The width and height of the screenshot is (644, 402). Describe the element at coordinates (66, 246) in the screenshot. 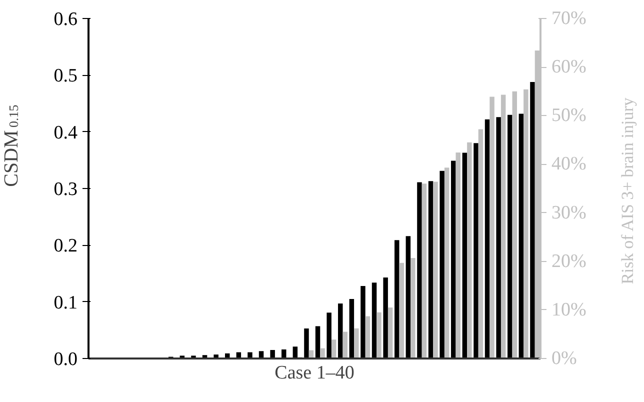

I see `y-tick-label: 0.2` at that location.